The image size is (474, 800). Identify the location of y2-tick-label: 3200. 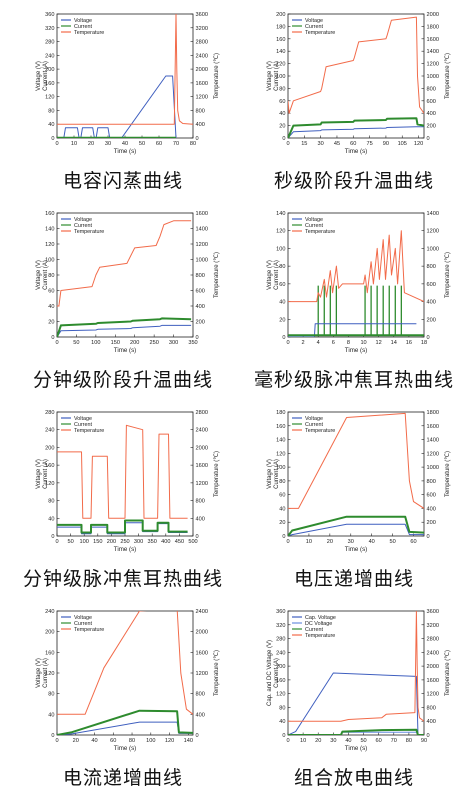
(433, 626).